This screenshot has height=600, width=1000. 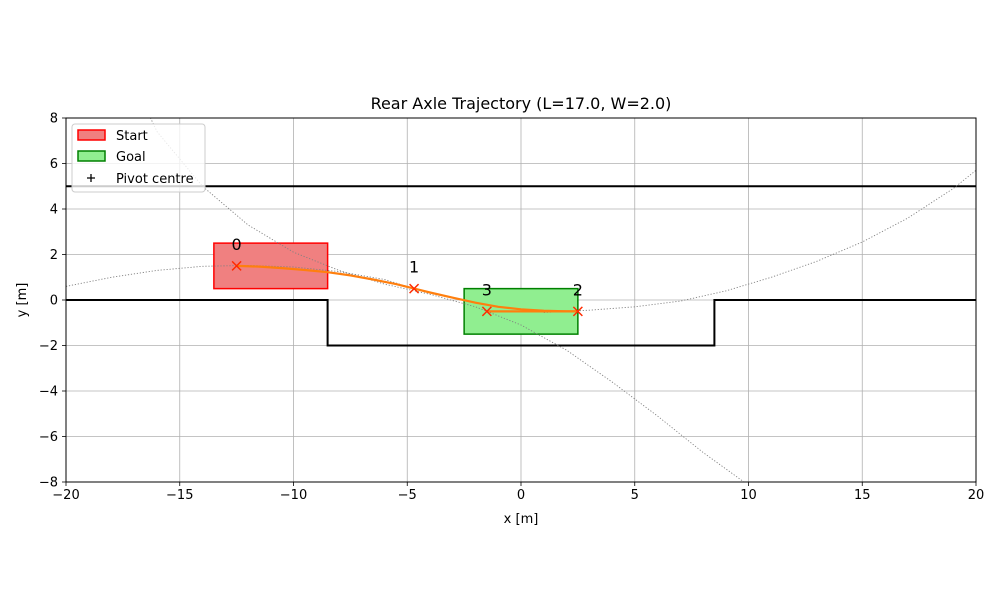 I want to click on legend-start-swatch, so click(x=91, y=135).